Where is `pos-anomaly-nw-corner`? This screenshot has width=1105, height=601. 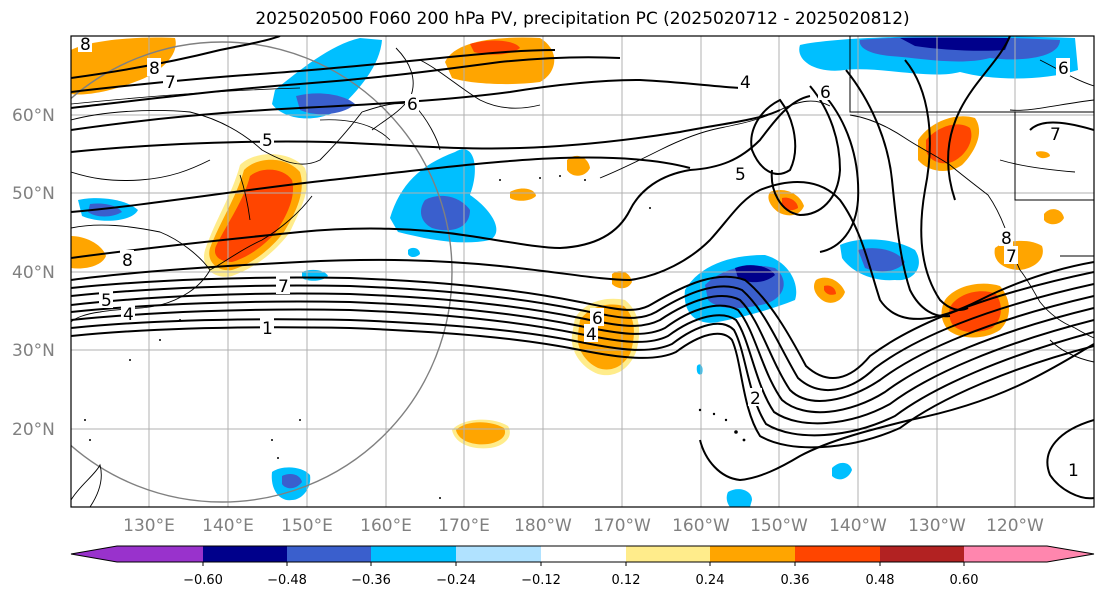
pos-anomaly-nw-corner is located at coordinates (123, 66).